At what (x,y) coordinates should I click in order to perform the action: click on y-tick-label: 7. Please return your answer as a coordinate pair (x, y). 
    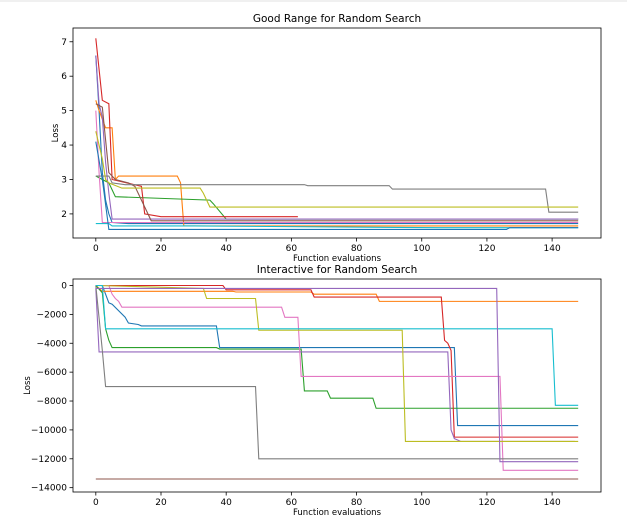
    Looking at the image, I should click on (64, 43).